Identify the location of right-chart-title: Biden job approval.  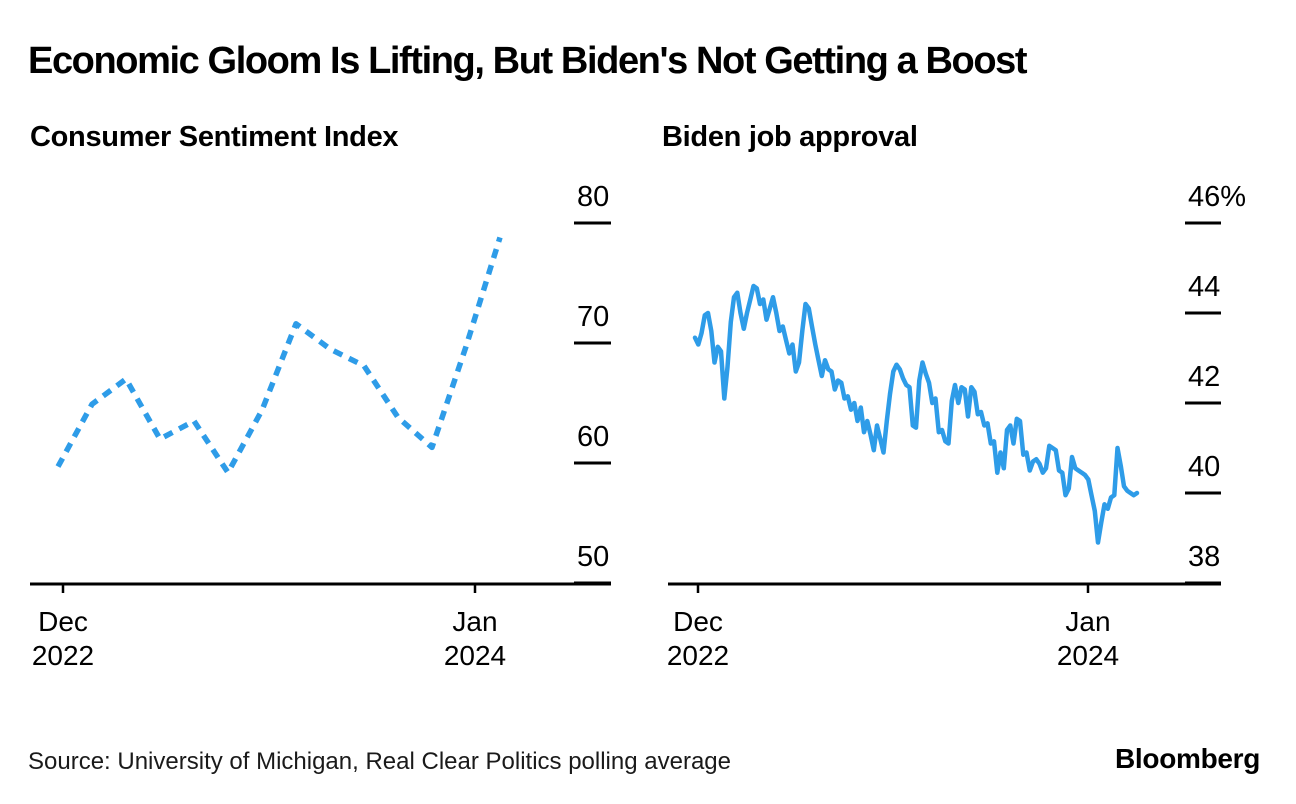
(790, 137).